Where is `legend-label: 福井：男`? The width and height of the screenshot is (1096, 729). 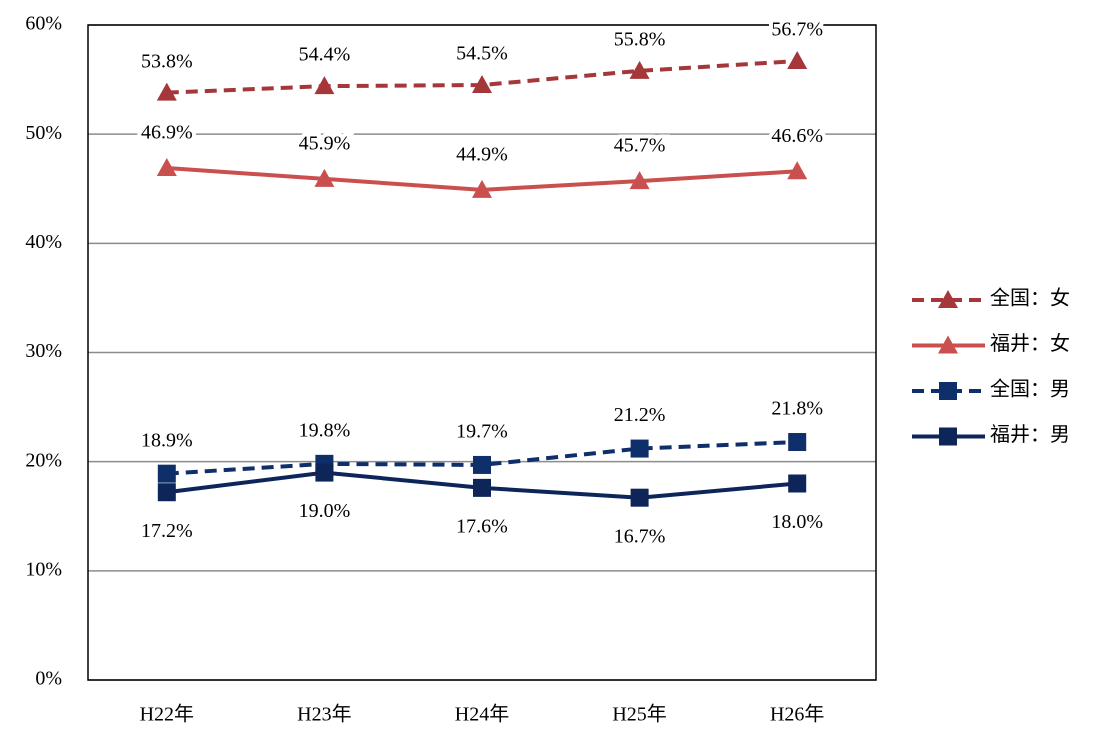 legend-label: 福井：男 is located at coordinates (1030, 434).